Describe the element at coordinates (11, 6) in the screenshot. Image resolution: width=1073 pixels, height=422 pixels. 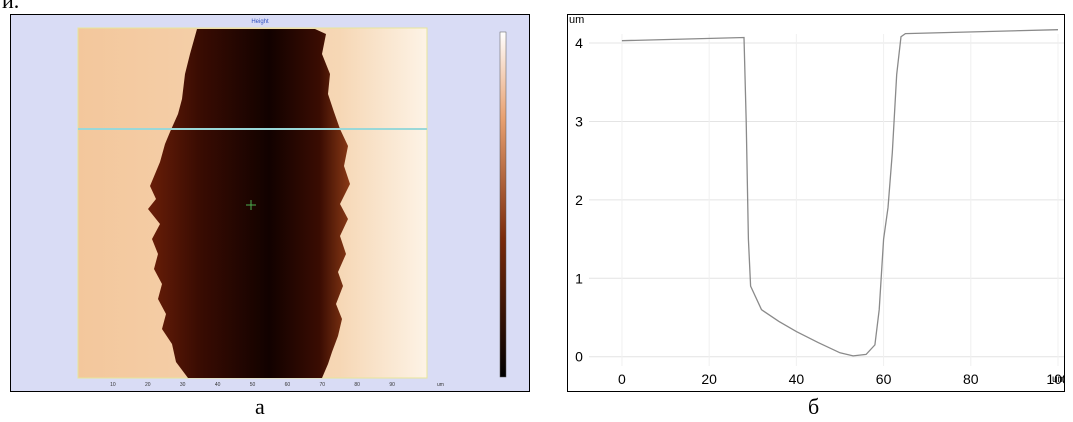
I see `text-fragment: и.` at that location.